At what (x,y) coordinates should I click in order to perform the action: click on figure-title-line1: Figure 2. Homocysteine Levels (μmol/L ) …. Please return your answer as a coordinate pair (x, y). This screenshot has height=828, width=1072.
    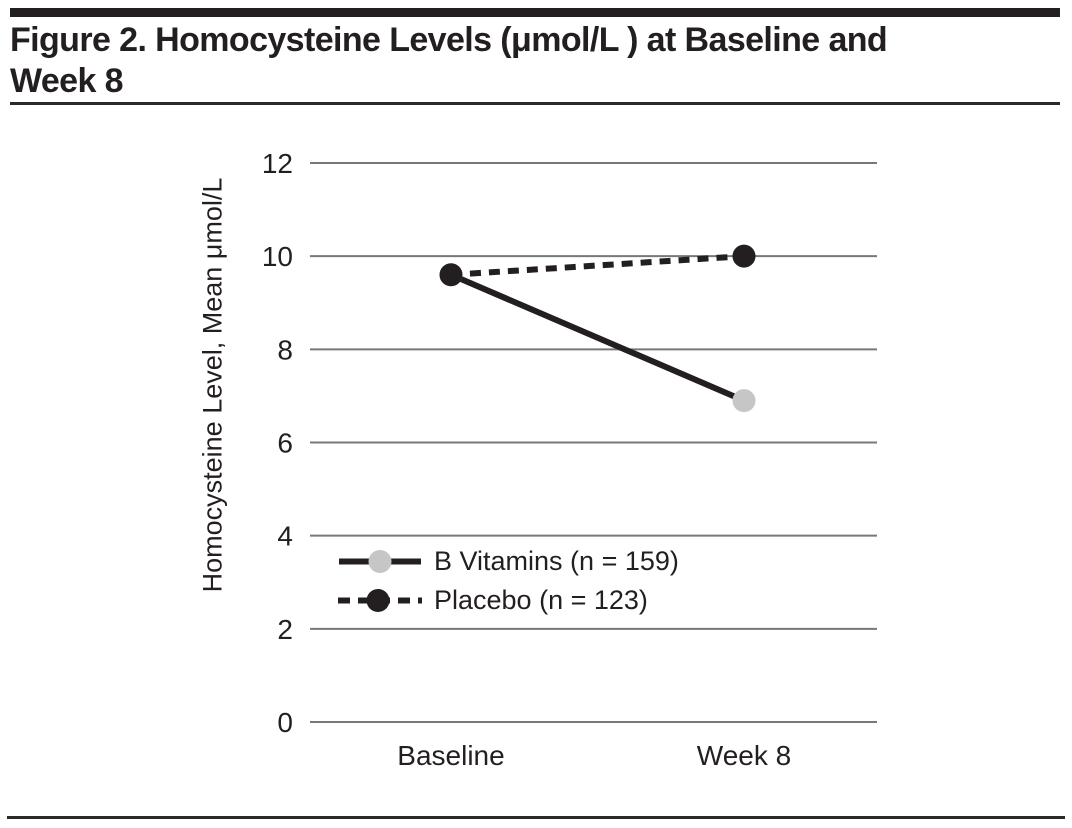
    Looking at the image, I should click on (449, 40).